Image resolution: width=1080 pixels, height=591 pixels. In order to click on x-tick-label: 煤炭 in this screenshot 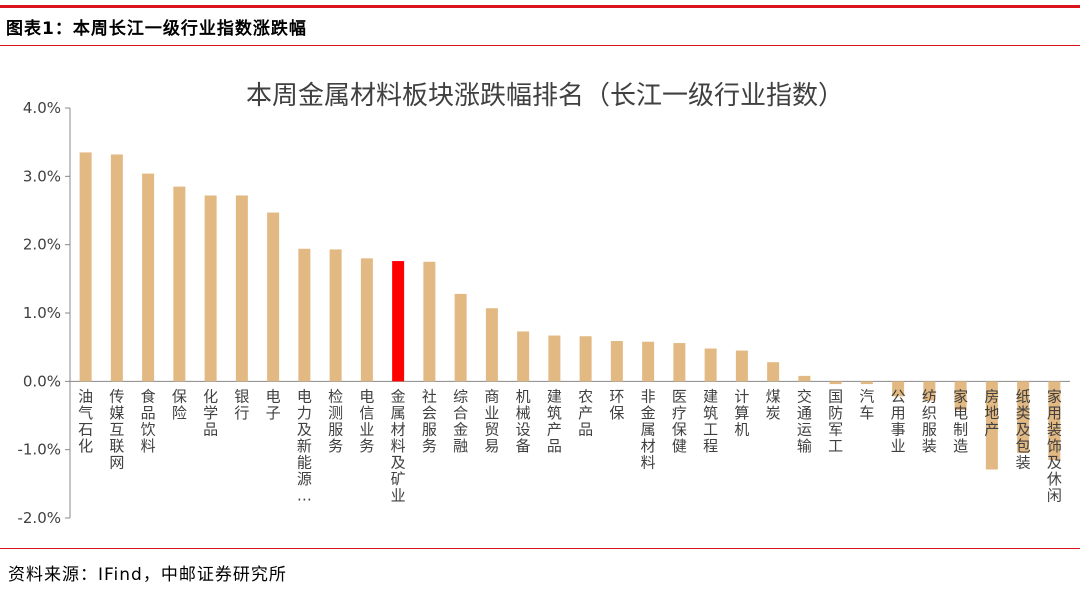, I will do `click(773, 404)`.